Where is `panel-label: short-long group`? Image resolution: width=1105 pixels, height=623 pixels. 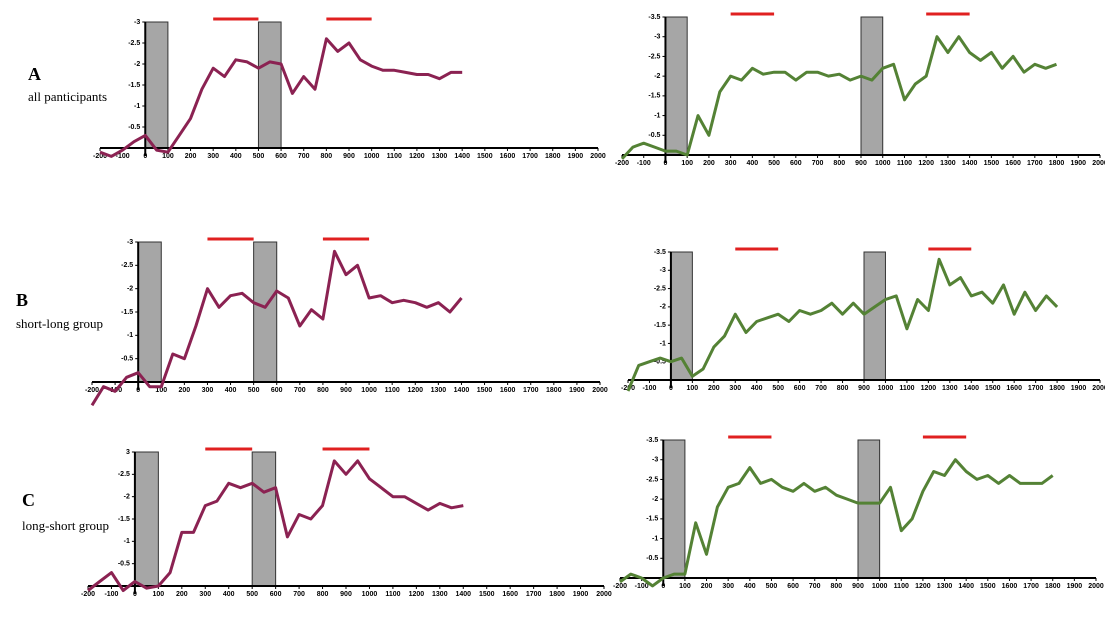 panel-label: short-long group is located at coordinates (59, 323).